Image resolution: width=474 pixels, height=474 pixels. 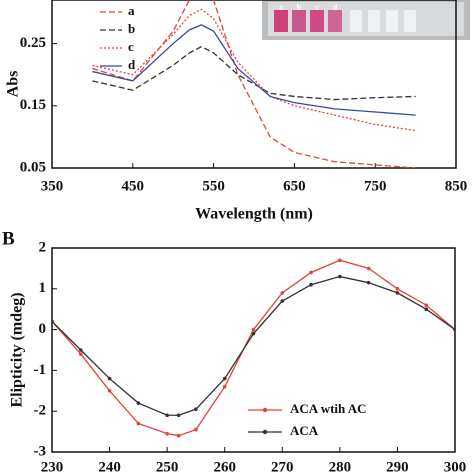 What do you see at coordinates (17, 349) in the screenshot?
I see `y-axis-label: Elipticity (mdeg)` at bounding box center [17, 349].